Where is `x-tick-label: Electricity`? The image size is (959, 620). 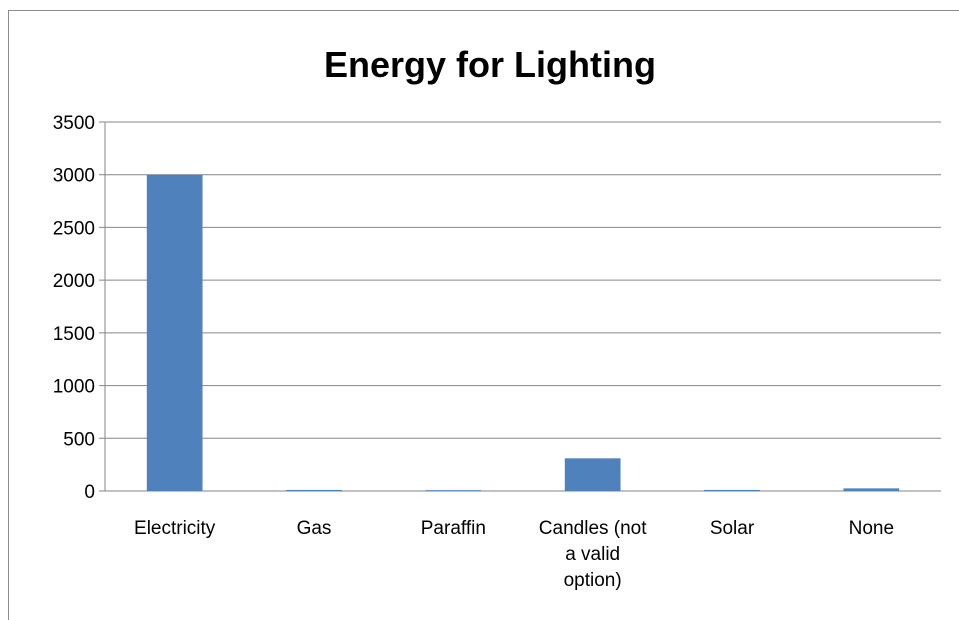
x-tick-label: Electricity is located at coordinates (175, 528).